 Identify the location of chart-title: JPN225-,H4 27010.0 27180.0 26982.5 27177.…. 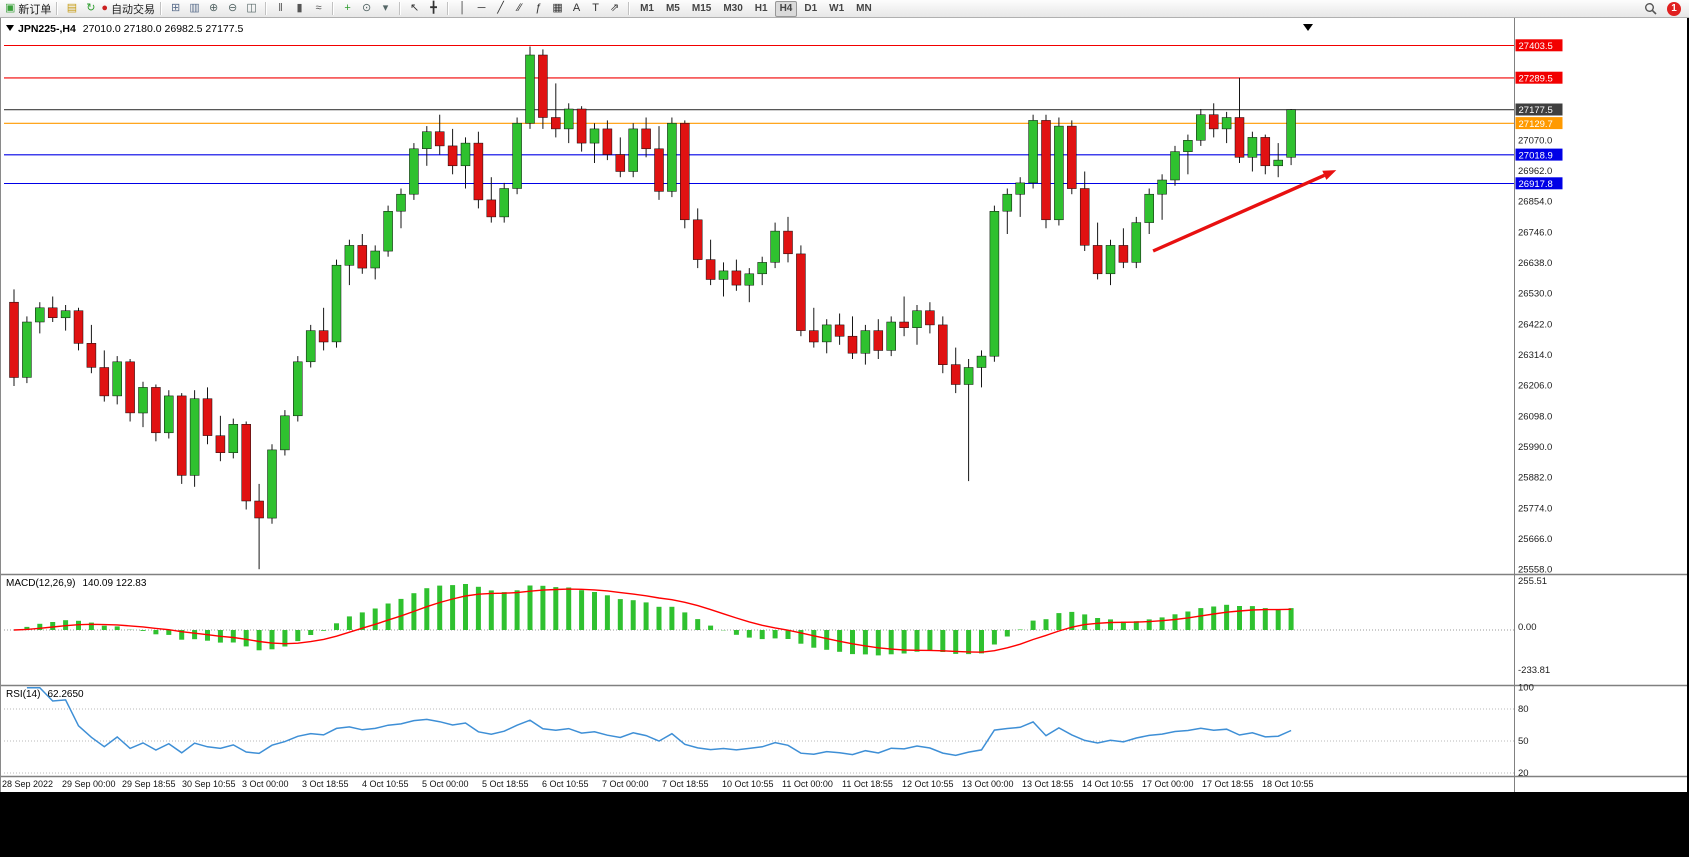
(124, 28).